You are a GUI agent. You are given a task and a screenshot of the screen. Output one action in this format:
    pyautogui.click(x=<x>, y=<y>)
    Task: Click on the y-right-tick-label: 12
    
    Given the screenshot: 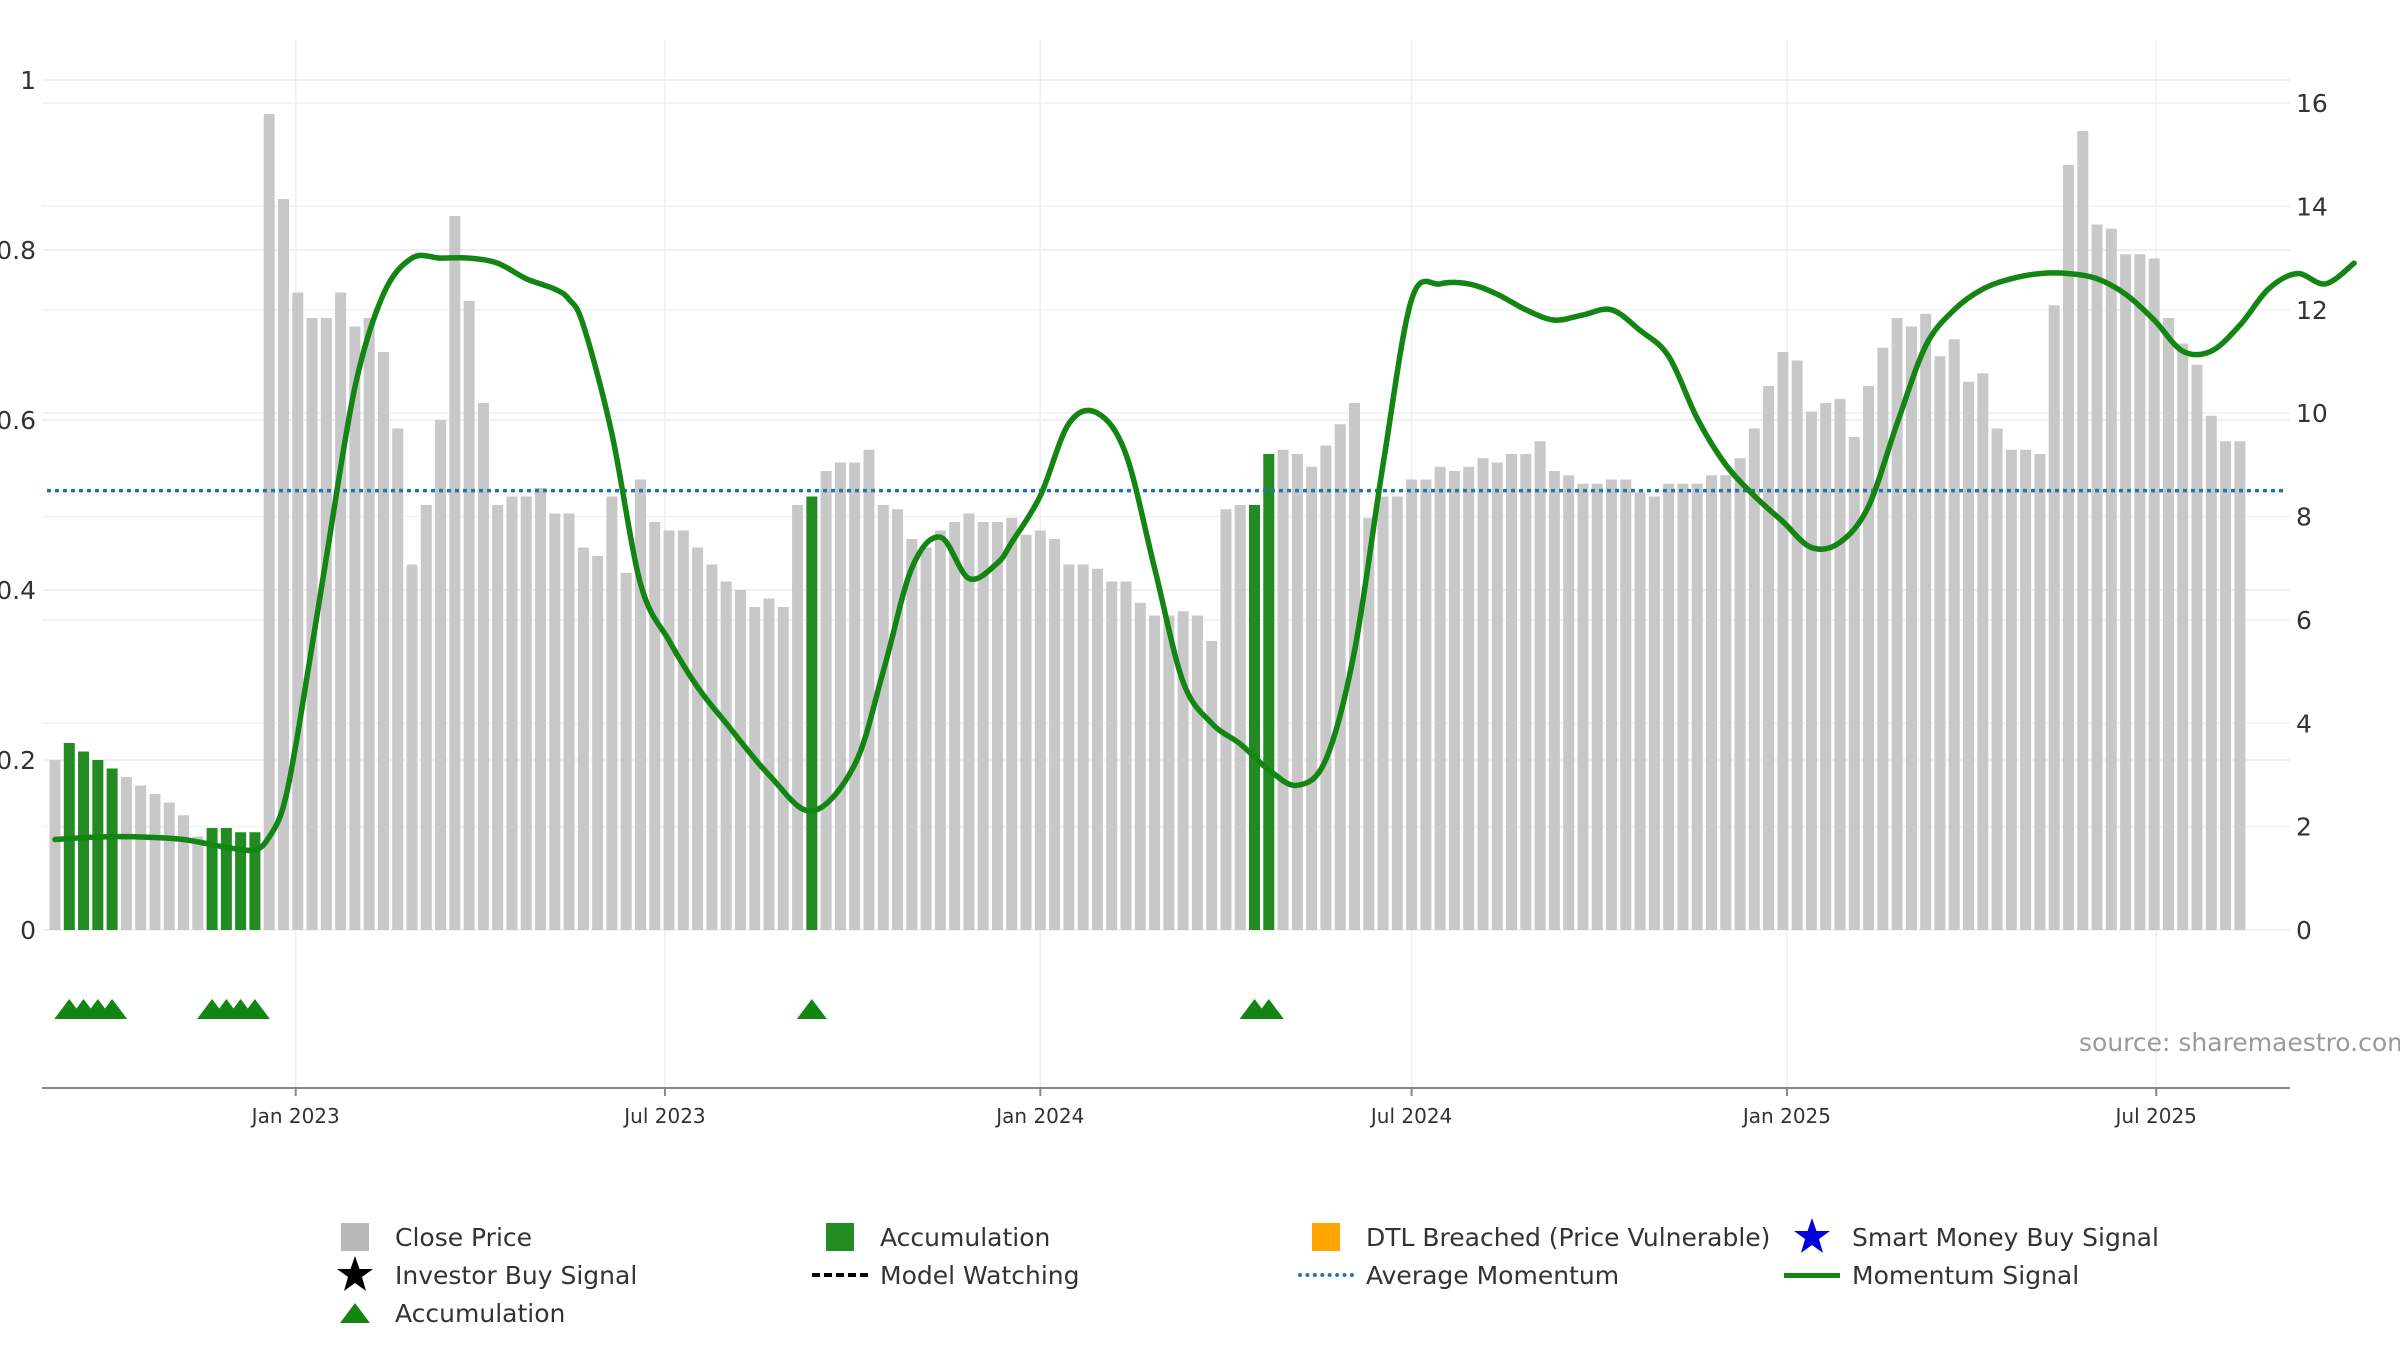 What is the action you would take?
    pyautogui.click(x=2312, y=310)
    